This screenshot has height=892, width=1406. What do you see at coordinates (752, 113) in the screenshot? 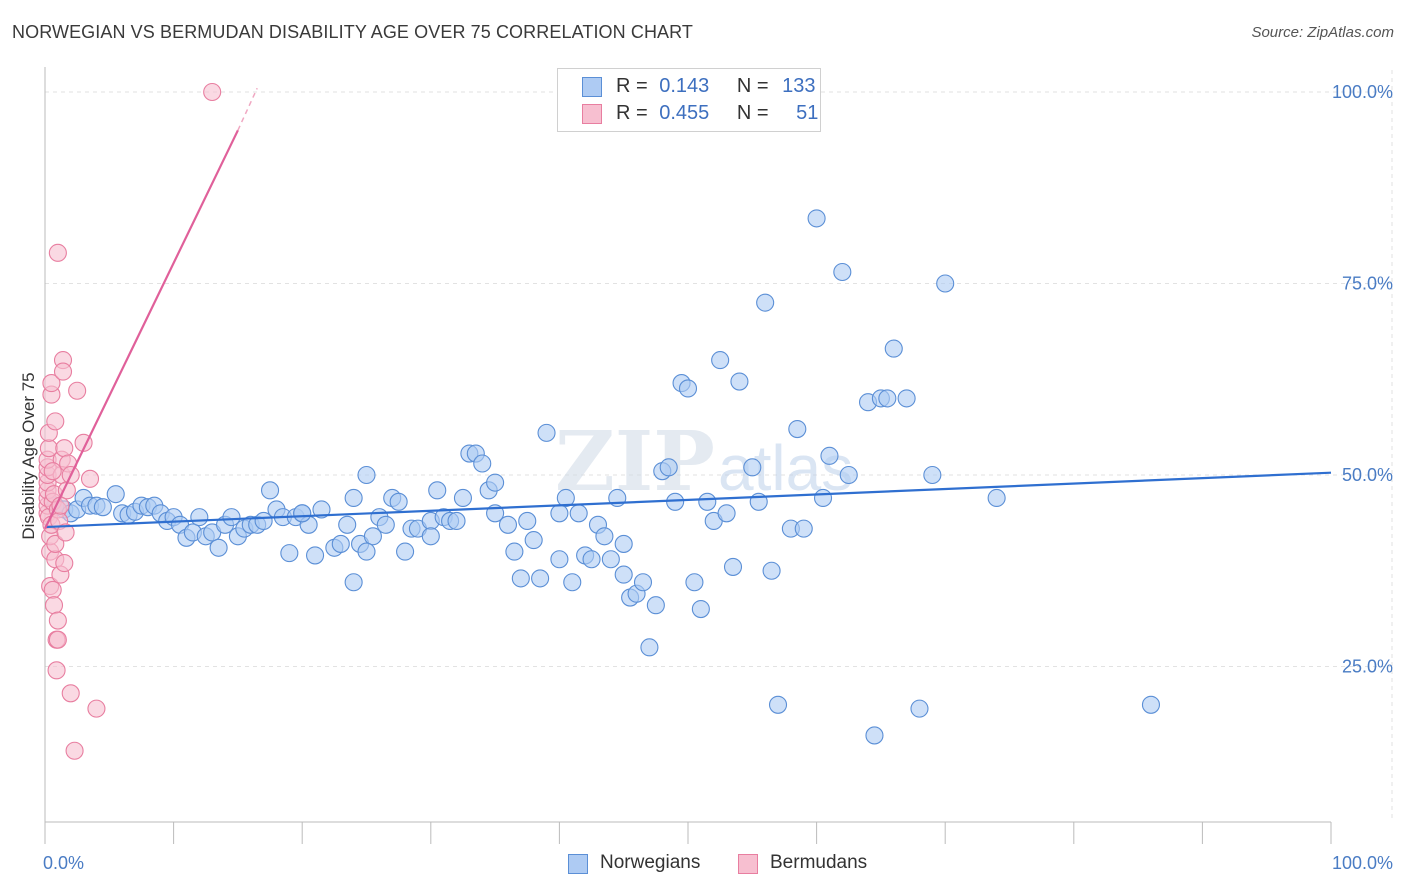
I see `n-label: N =` at bounding box center [752, 113].